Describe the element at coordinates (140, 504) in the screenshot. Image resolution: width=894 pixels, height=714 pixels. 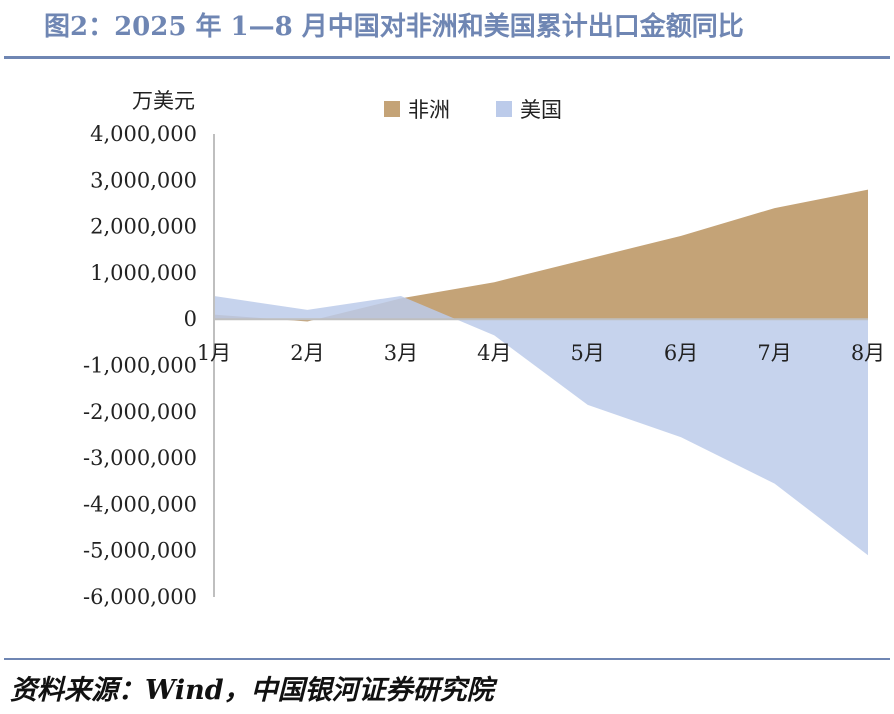
I see `y-tick-label: -4,000,000` at that location.